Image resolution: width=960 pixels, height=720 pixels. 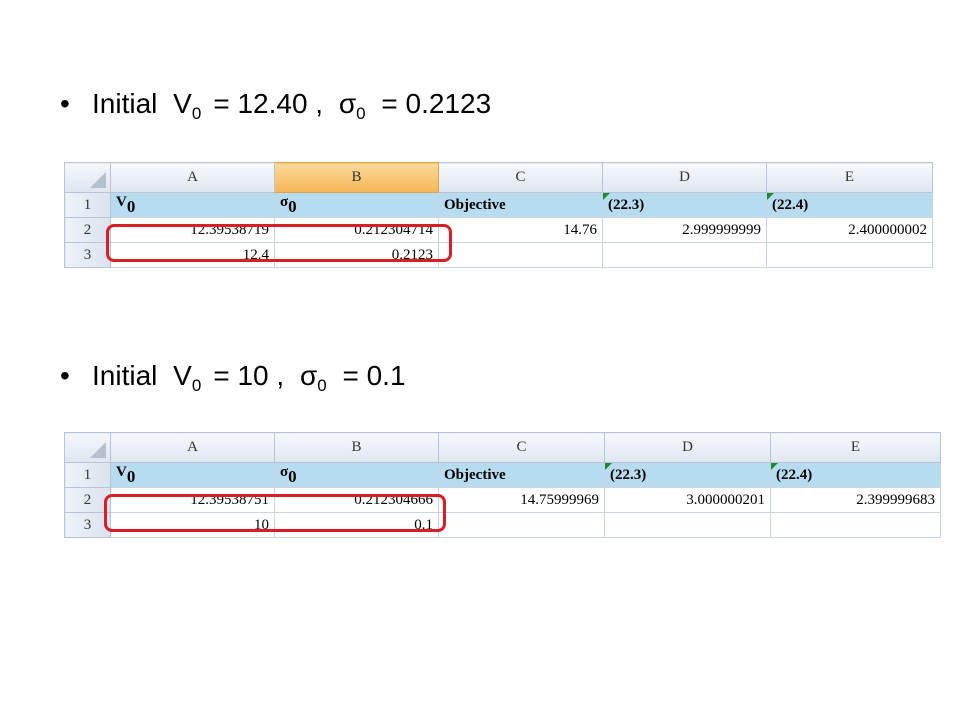 I want to click on cell-e2: 2.400000002, so click(x=849, y=230).